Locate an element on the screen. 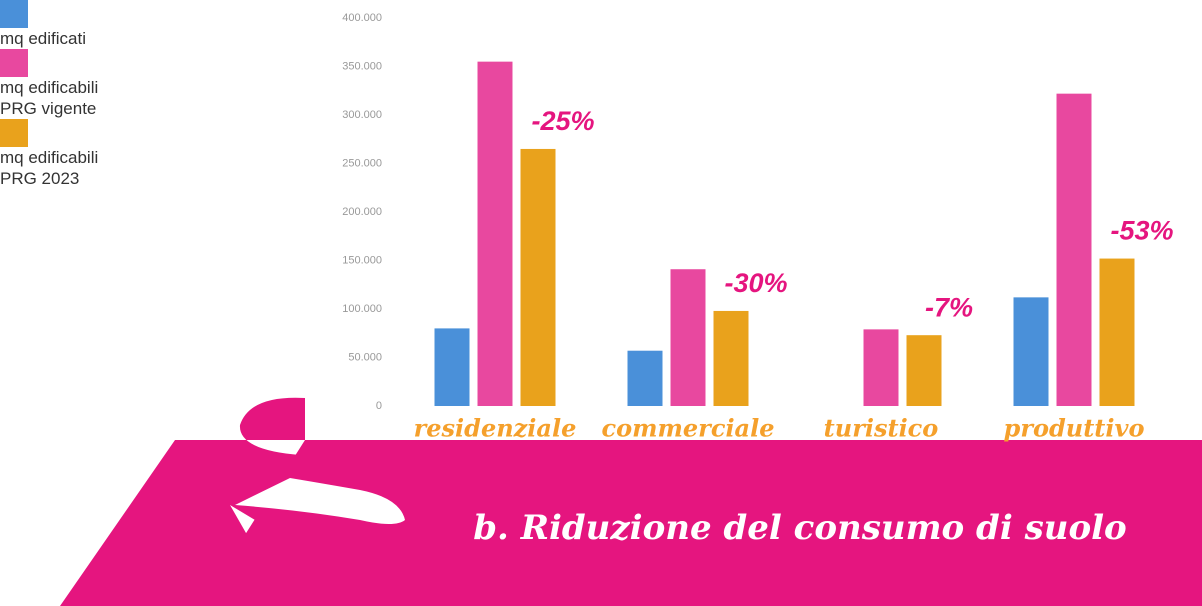  legend-label: mq edificabili PRG 2023 is located at coordinates (49, 168).